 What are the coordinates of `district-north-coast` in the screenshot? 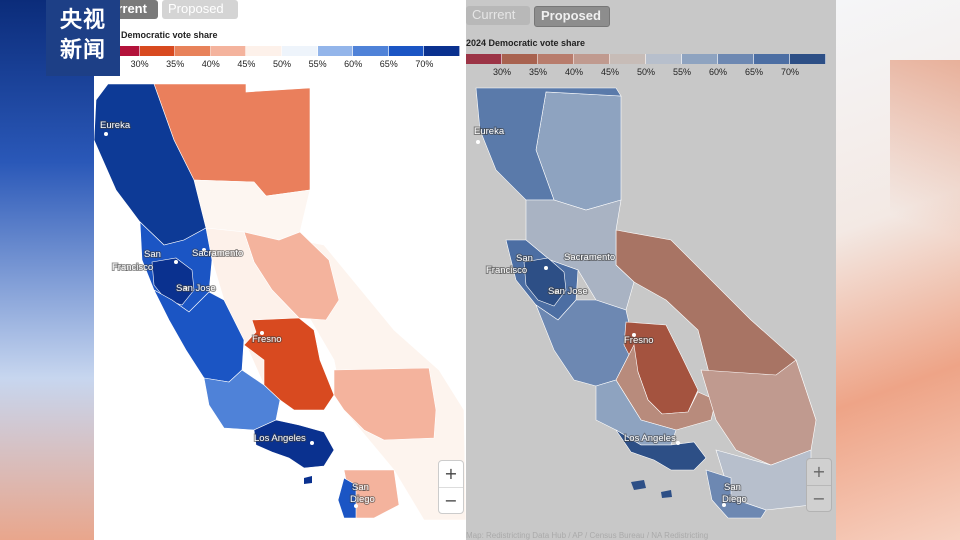 It's located at (548, 144).